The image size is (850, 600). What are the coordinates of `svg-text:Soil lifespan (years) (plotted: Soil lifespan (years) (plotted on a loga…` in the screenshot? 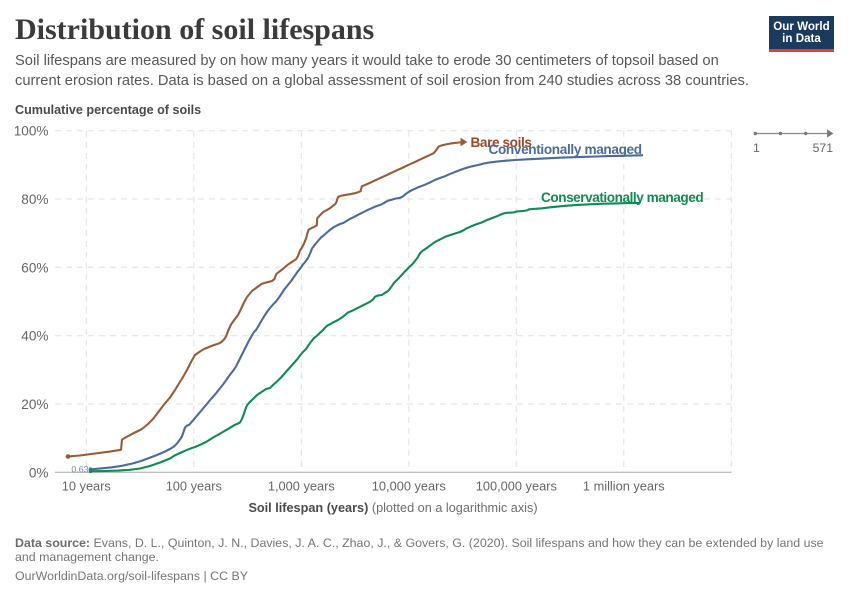 It's located at (392, 508).